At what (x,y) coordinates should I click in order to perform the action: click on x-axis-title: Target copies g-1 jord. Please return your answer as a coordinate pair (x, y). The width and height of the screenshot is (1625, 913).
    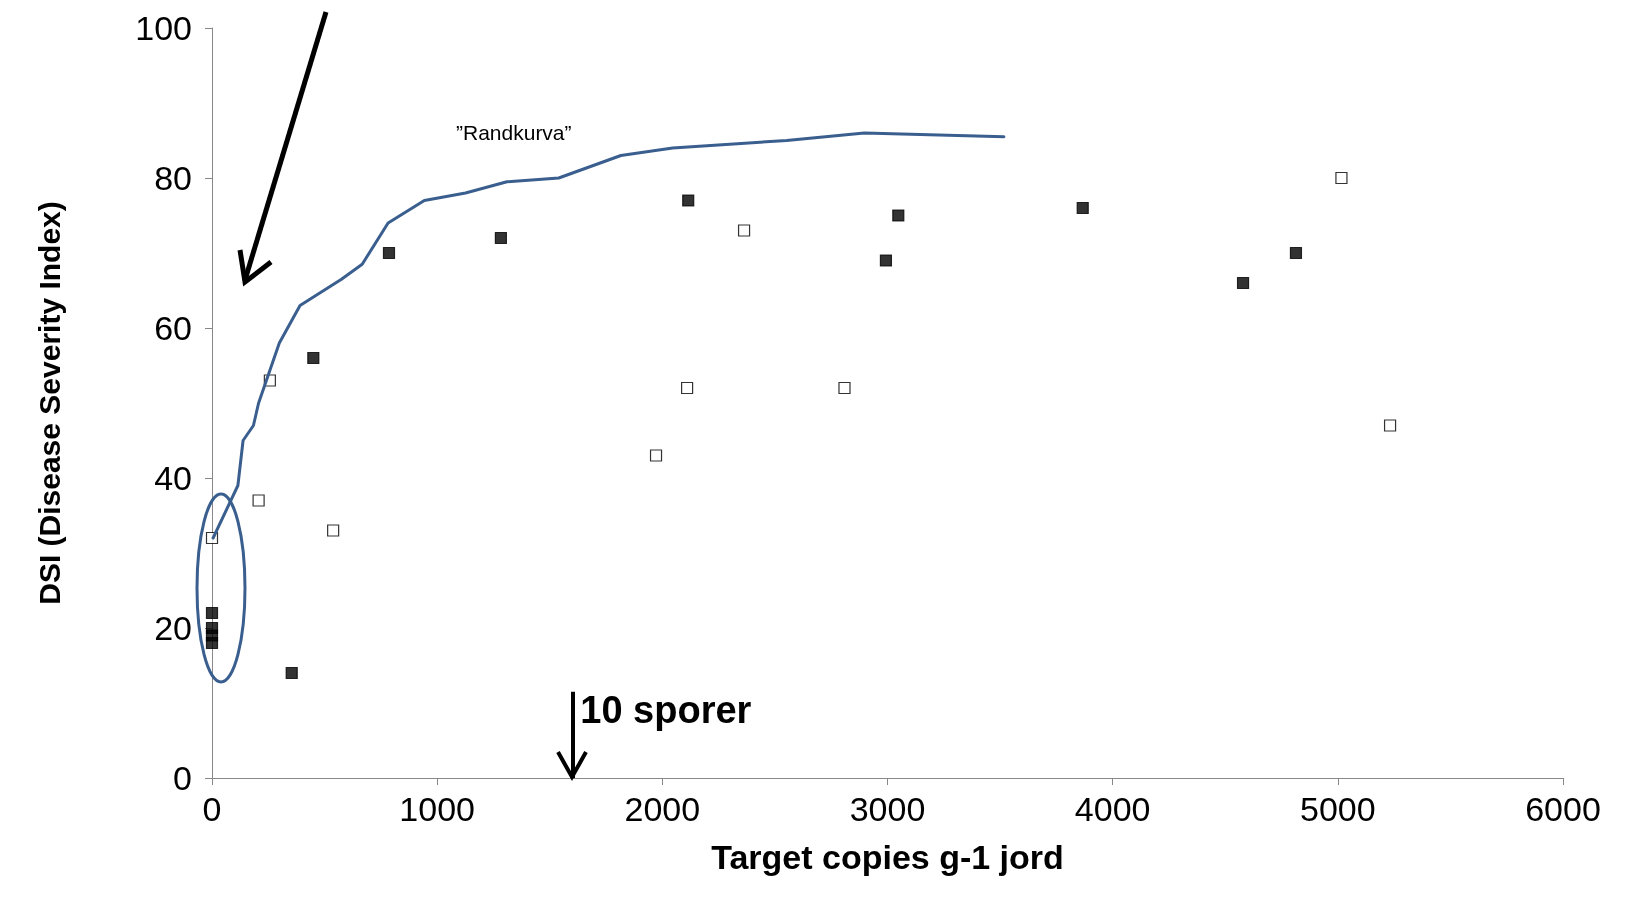
    Looking at the image, I should click on (887, 857).